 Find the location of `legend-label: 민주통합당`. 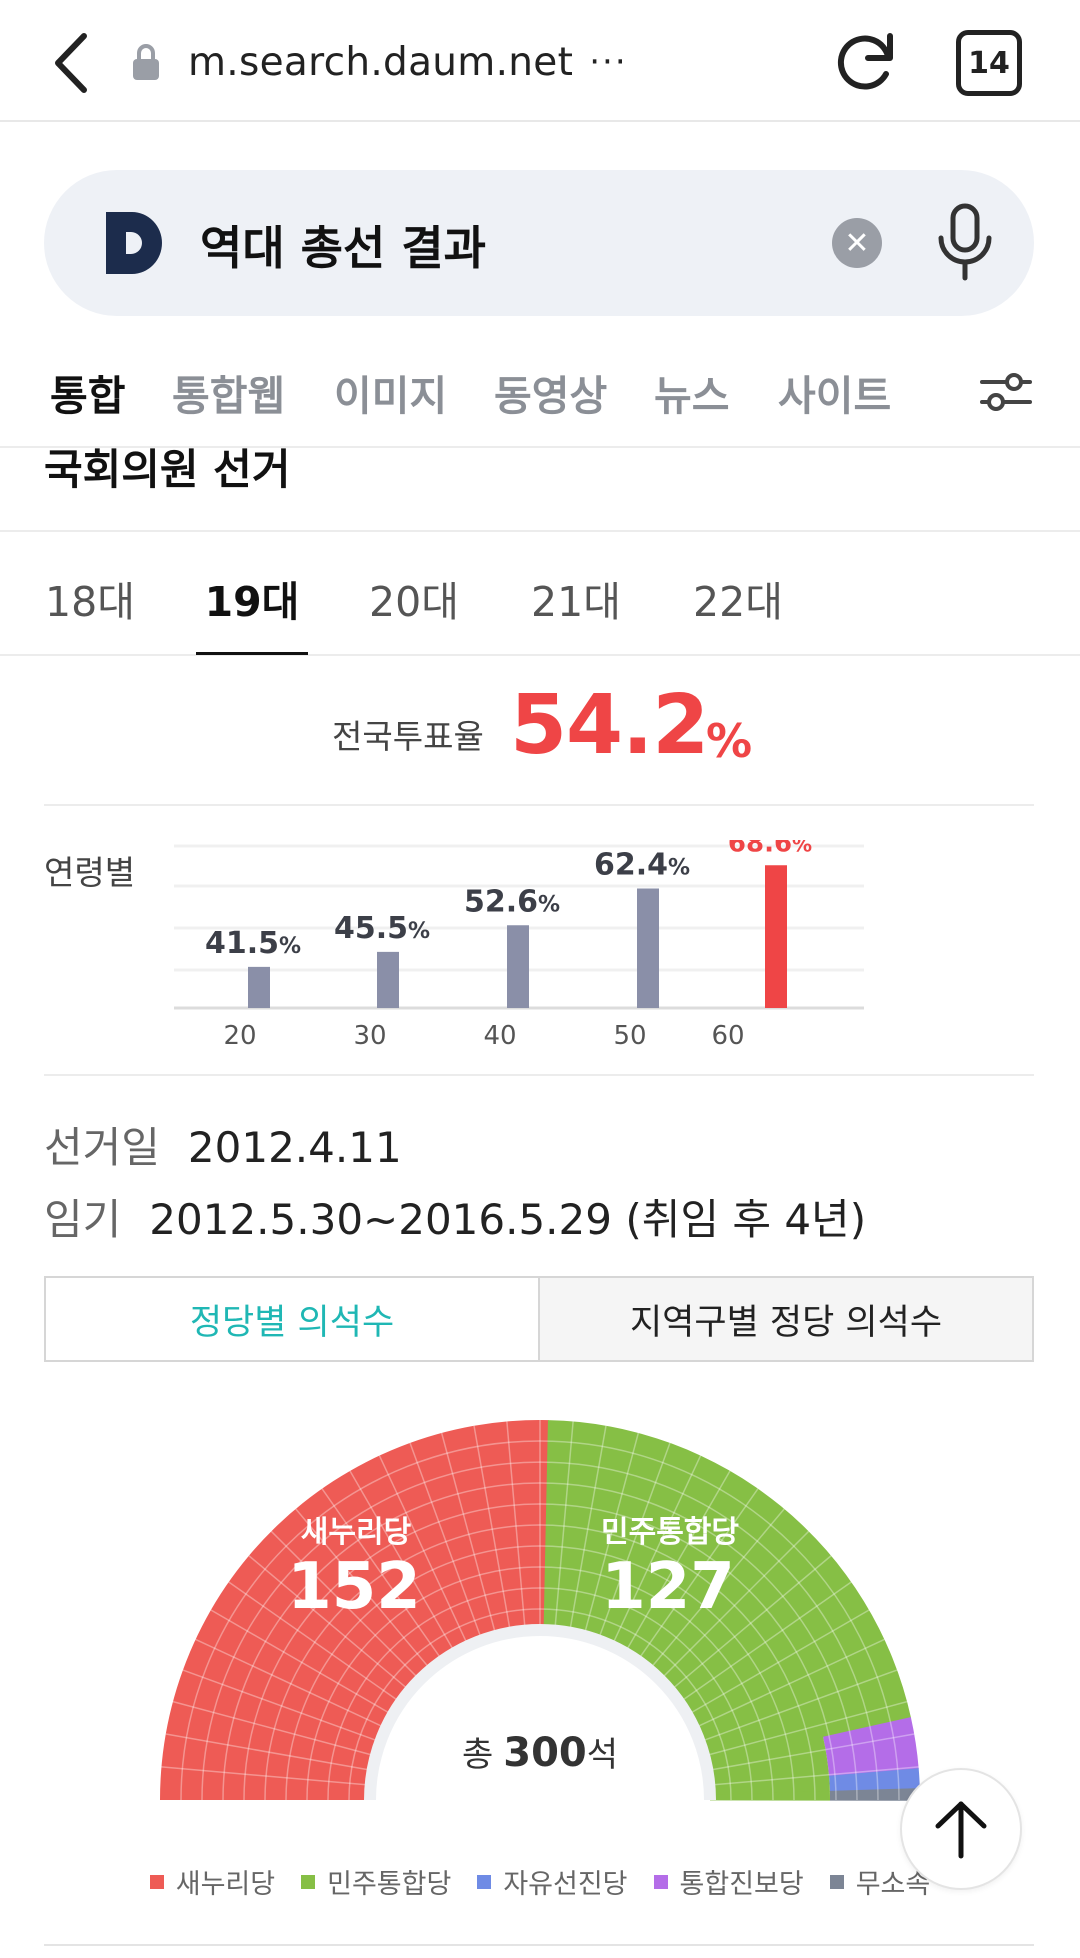

legend-label: 민주통합당 is located at coordinates (389, 1884).